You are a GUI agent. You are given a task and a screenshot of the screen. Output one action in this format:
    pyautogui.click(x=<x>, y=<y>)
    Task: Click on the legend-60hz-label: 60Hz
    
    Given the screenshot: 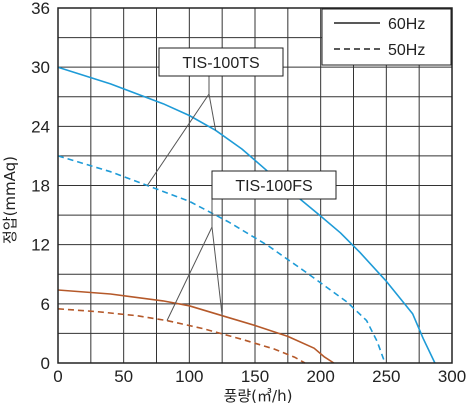 What is the action you would take?
    pyautogui.click(x=406, y=24)
    